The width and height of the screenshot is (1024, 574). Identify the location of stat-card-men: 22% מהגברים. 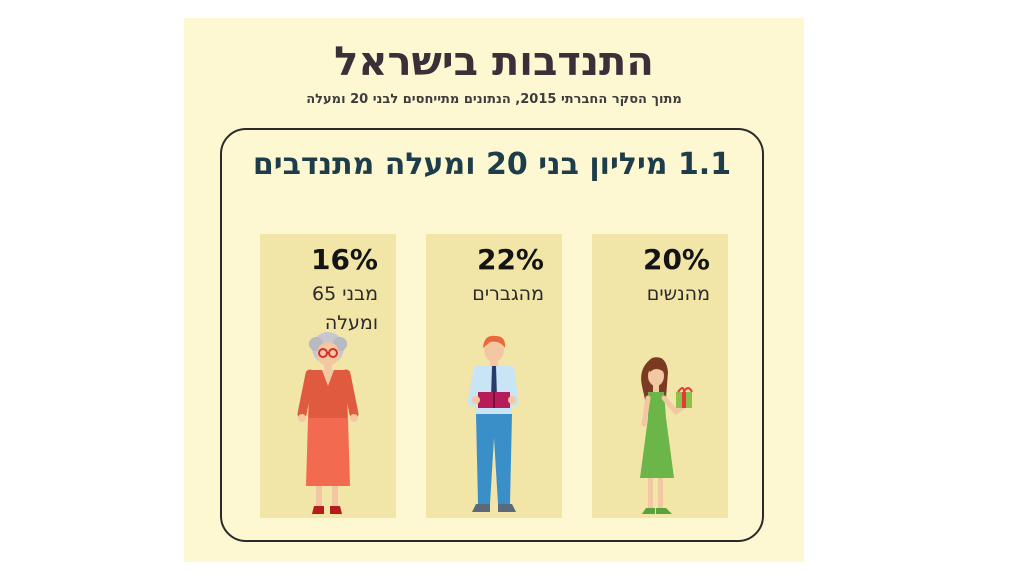
(494, 376).